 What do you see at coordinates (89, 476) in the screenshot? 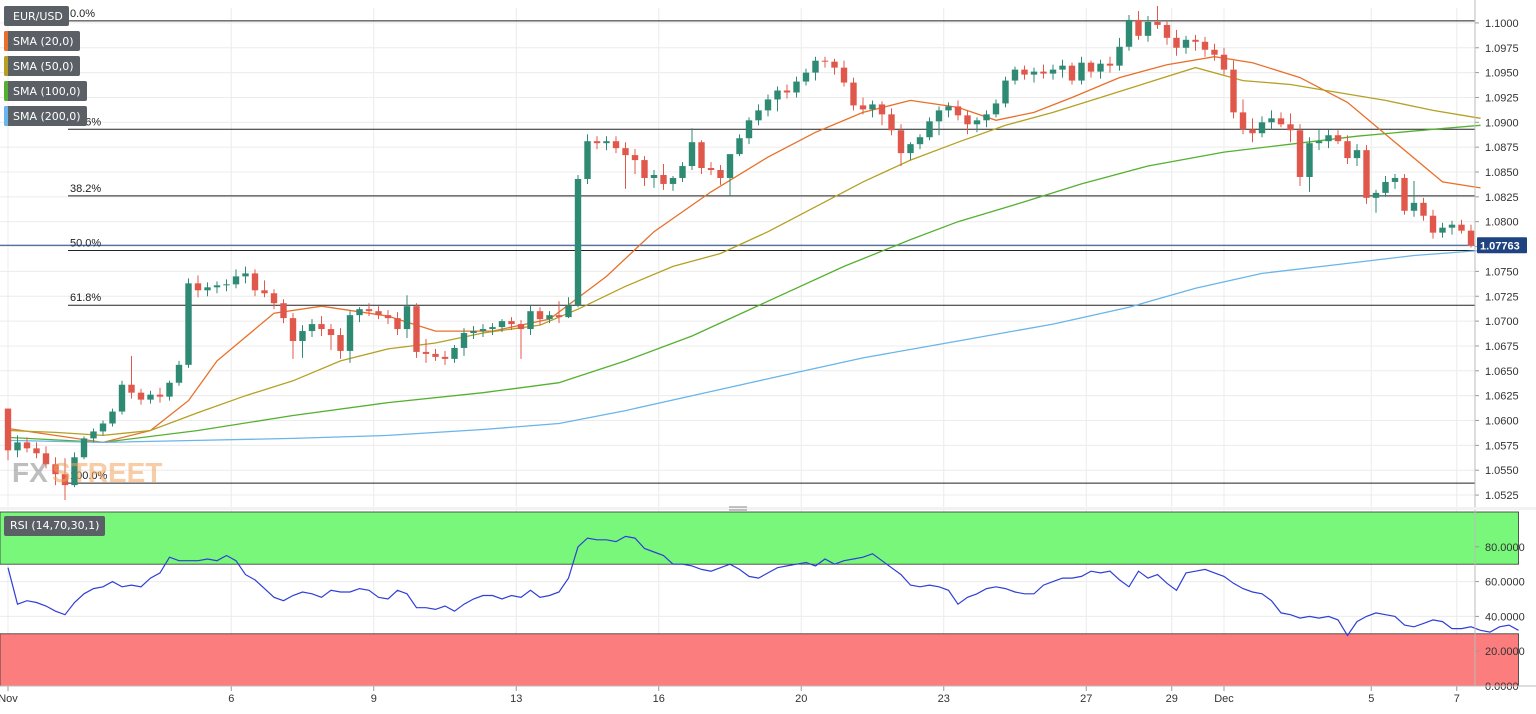
I see `fib-label: 100.0%` at bounding box center [89, 476].